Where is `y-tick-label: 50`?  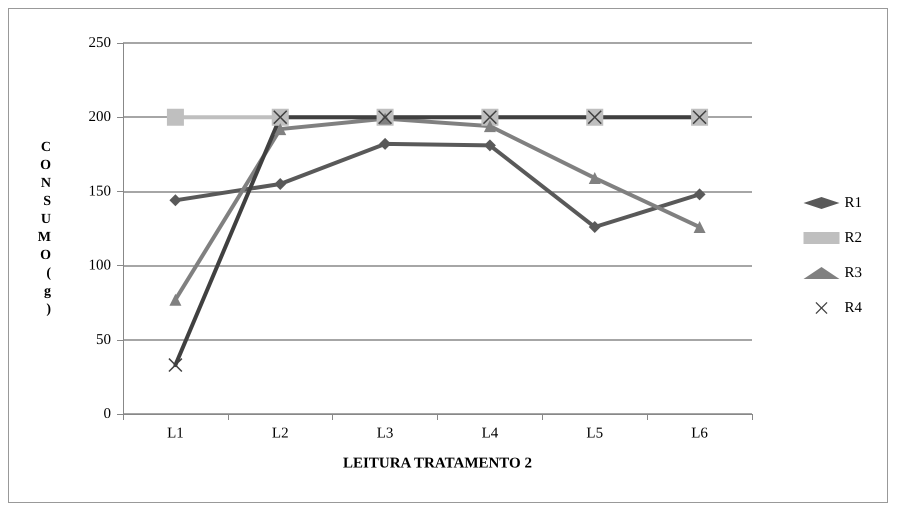
y-tick-label: 50 is located at coordinates (103, 340).